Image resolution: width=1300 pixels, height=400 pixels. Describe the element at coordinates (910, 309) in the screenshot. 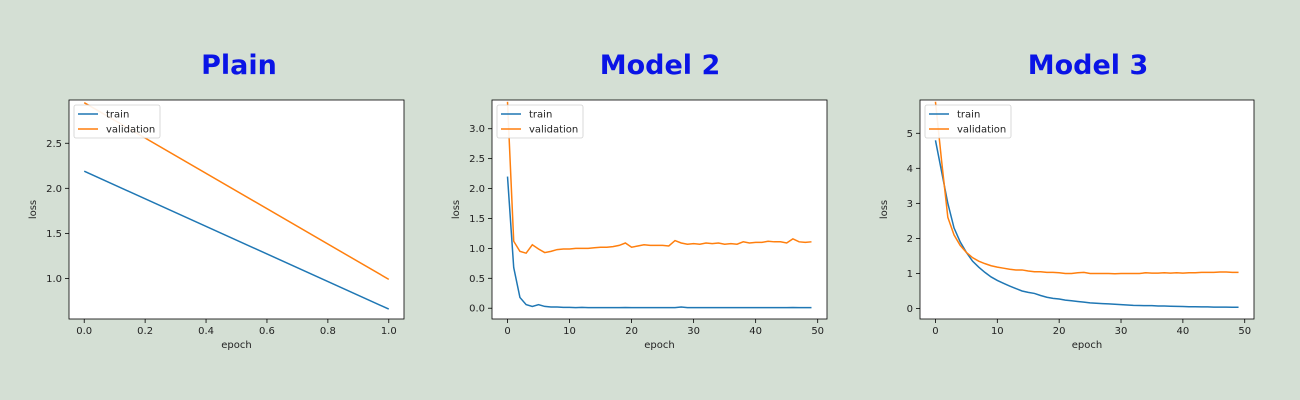

I see `y-tick-label: 0` at that location.